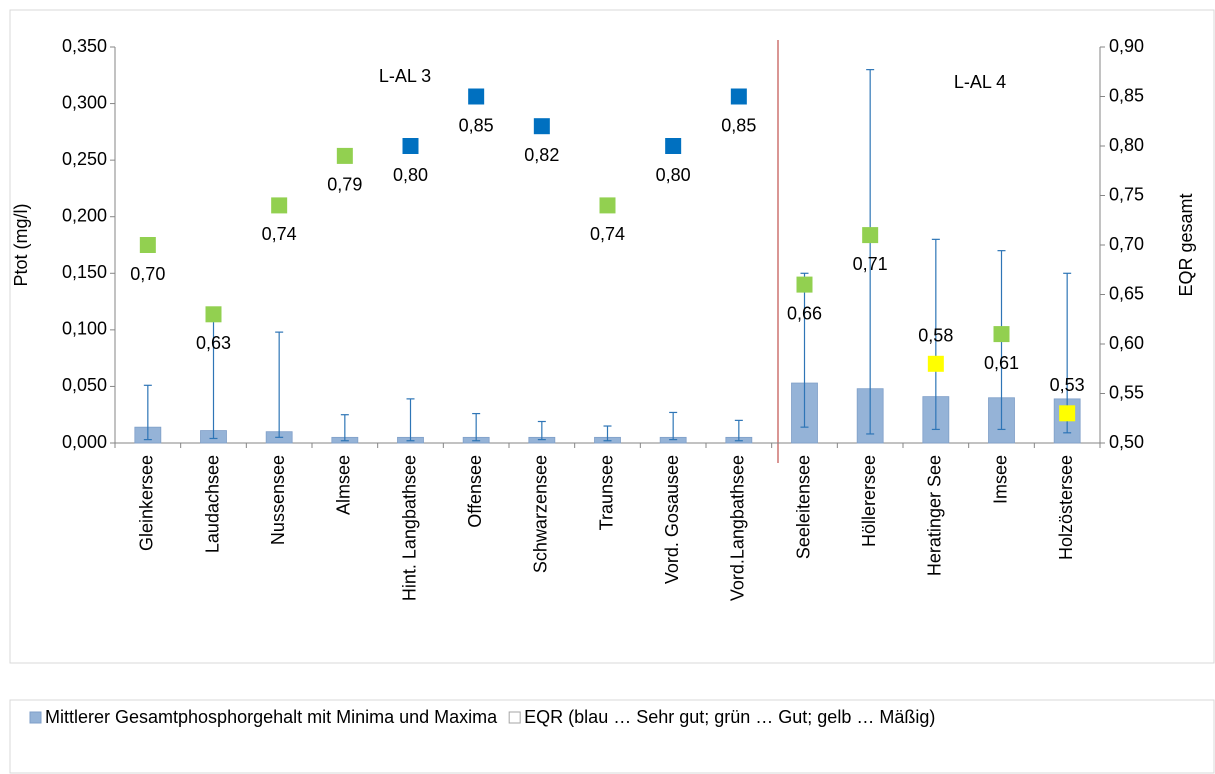 Image resolution: width=1215 pixels, height=774 pixels. I want to click on data-label: 0,58, so click(935, 336).